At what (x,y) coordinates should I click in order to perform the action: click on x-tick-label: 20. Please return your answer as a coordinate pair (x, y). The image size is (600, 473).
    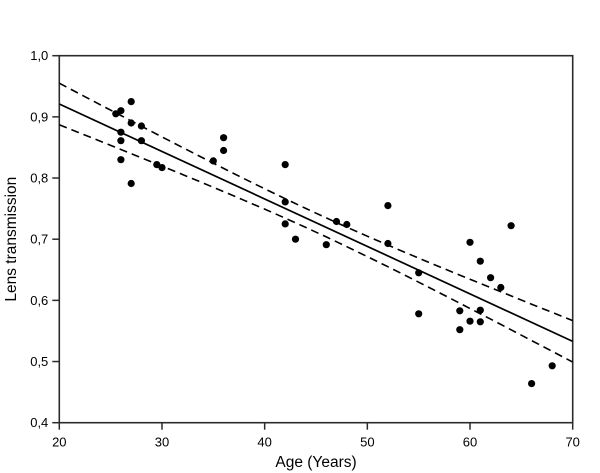
    Looking at the image, I should click on (59, 442).